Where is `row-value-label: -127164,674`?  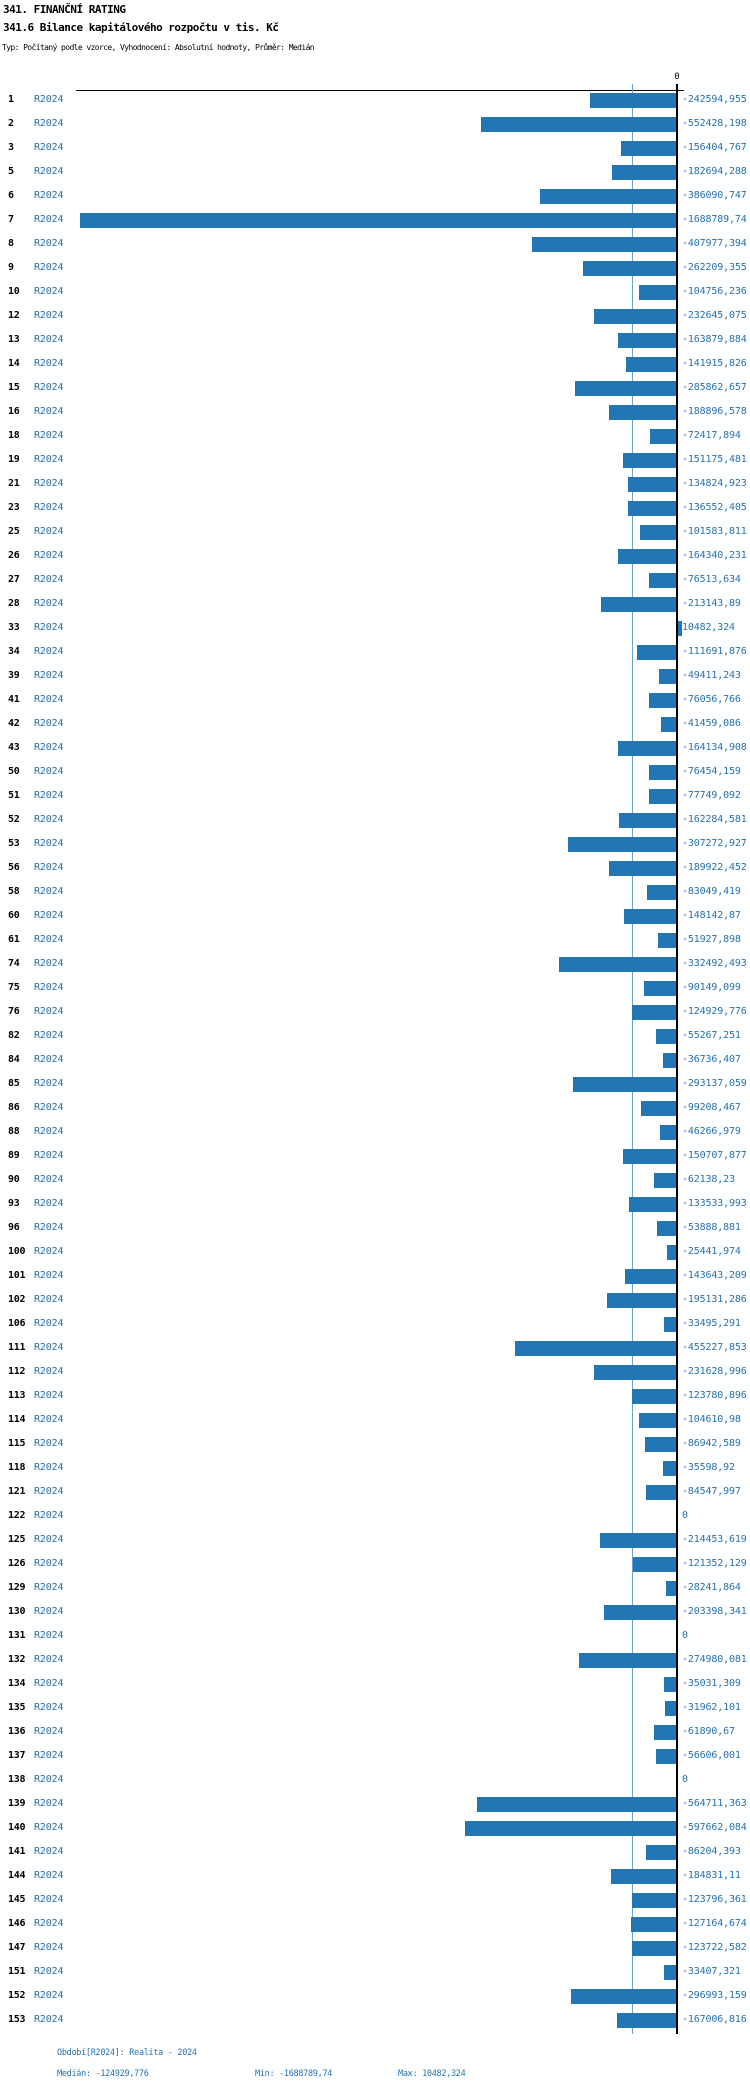 row-value-label: -127164,674 is located at coordinates (714, 1923).